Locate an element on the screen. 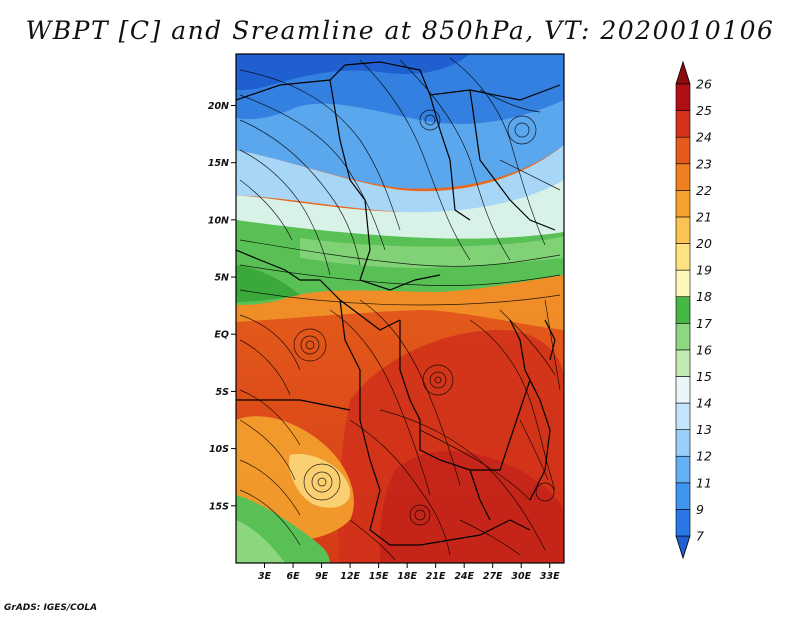 The width and height of the screenshot is (800, 618). lon-label: 9E is located at coordinates (322, 576).